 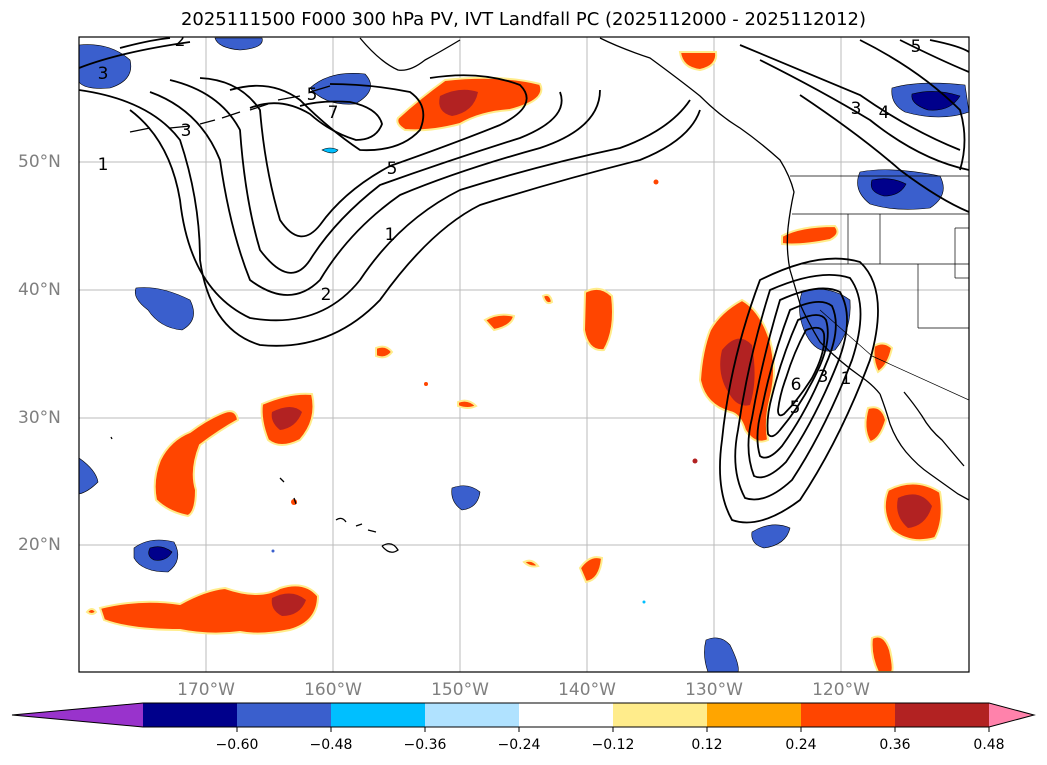 I want to click on coast-canada-pnw, so click(x=697, y=133).